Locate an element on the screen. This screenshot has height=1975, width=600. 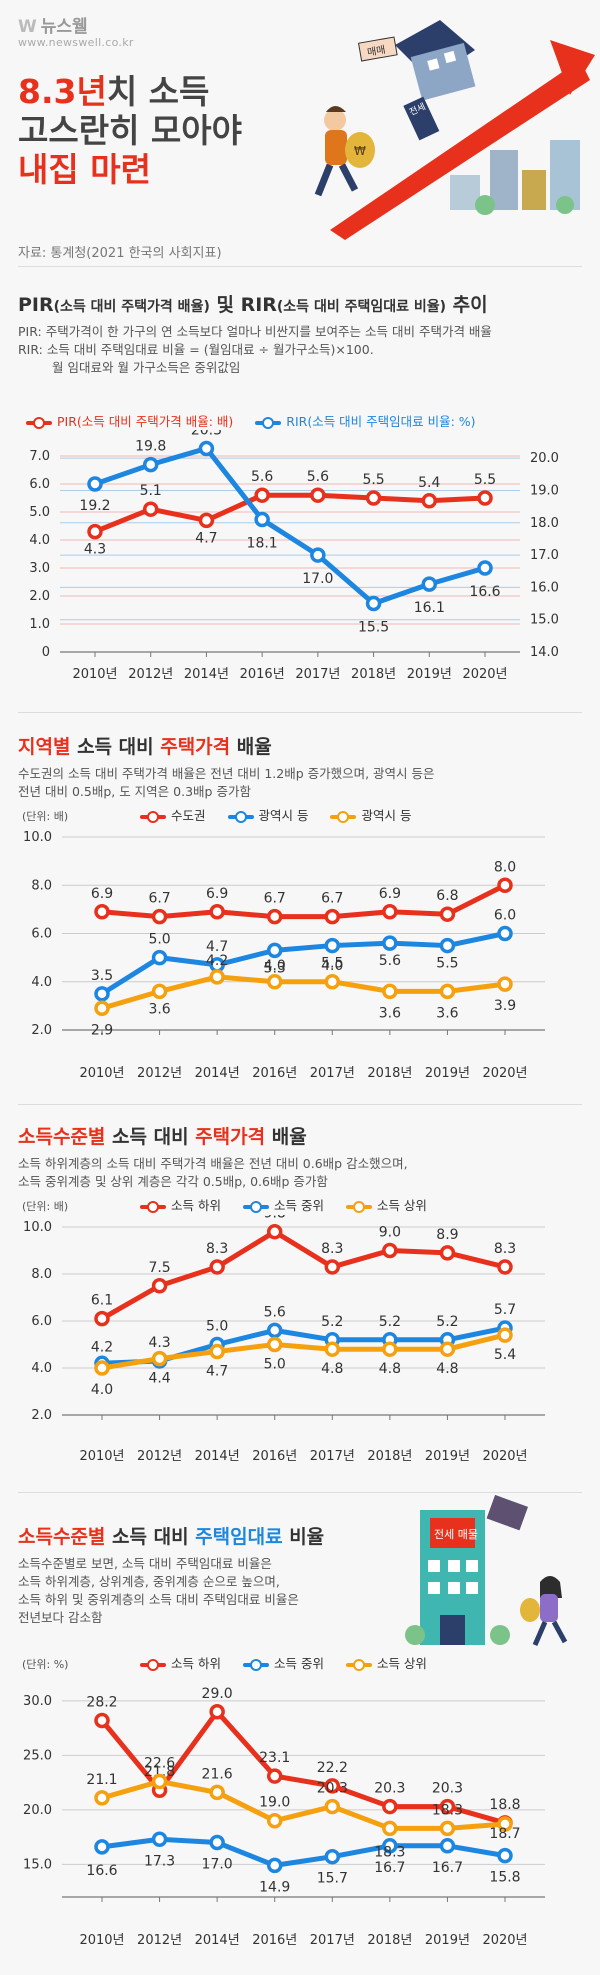
data-label: 4.4 is located at coordinates (159, 1379).